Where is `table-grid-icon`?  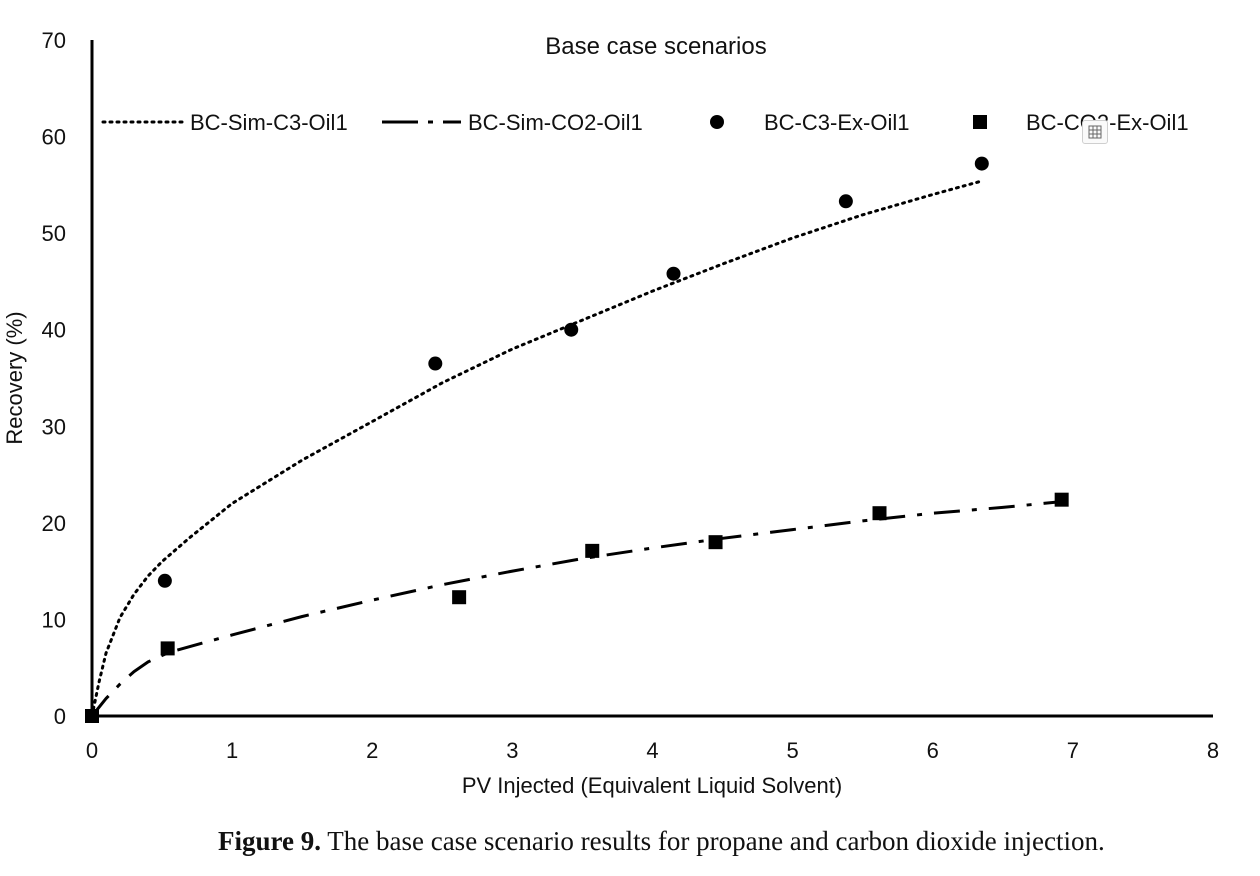 table-grid-icon is located at coordinates (1095, 132).